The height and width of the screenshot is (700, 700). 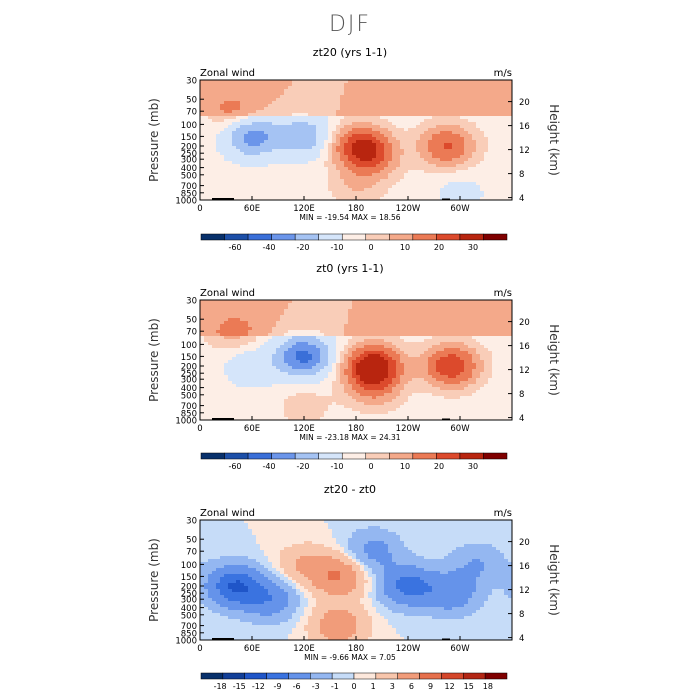 I want to click on y-tick-label: 200, so click(x=189, y=148).